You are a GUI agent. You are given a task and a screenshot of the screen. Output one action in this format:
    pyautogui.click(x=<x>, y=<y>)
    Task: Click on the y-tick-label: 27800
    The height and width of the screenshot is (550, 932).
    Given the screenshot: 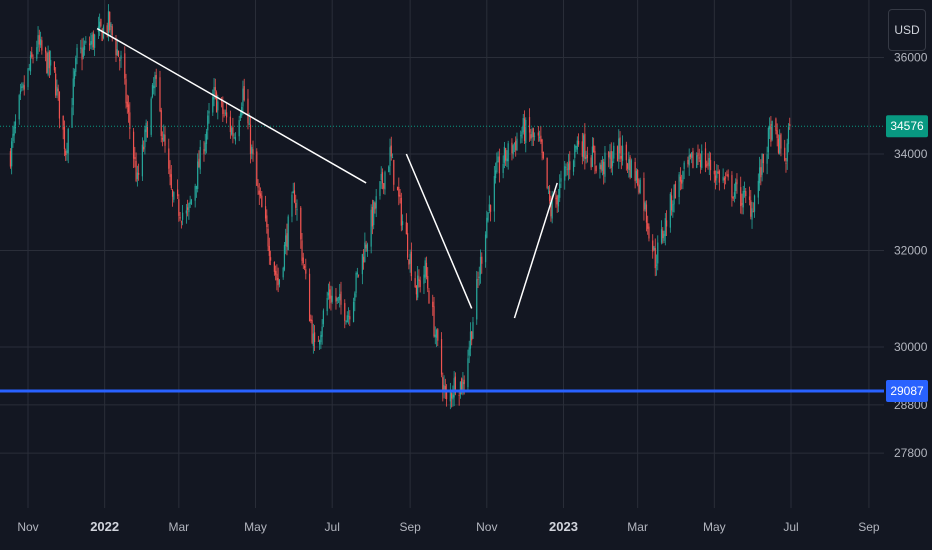 What is the action you would take?
    pyautogui.click(x=911, y=453)
    